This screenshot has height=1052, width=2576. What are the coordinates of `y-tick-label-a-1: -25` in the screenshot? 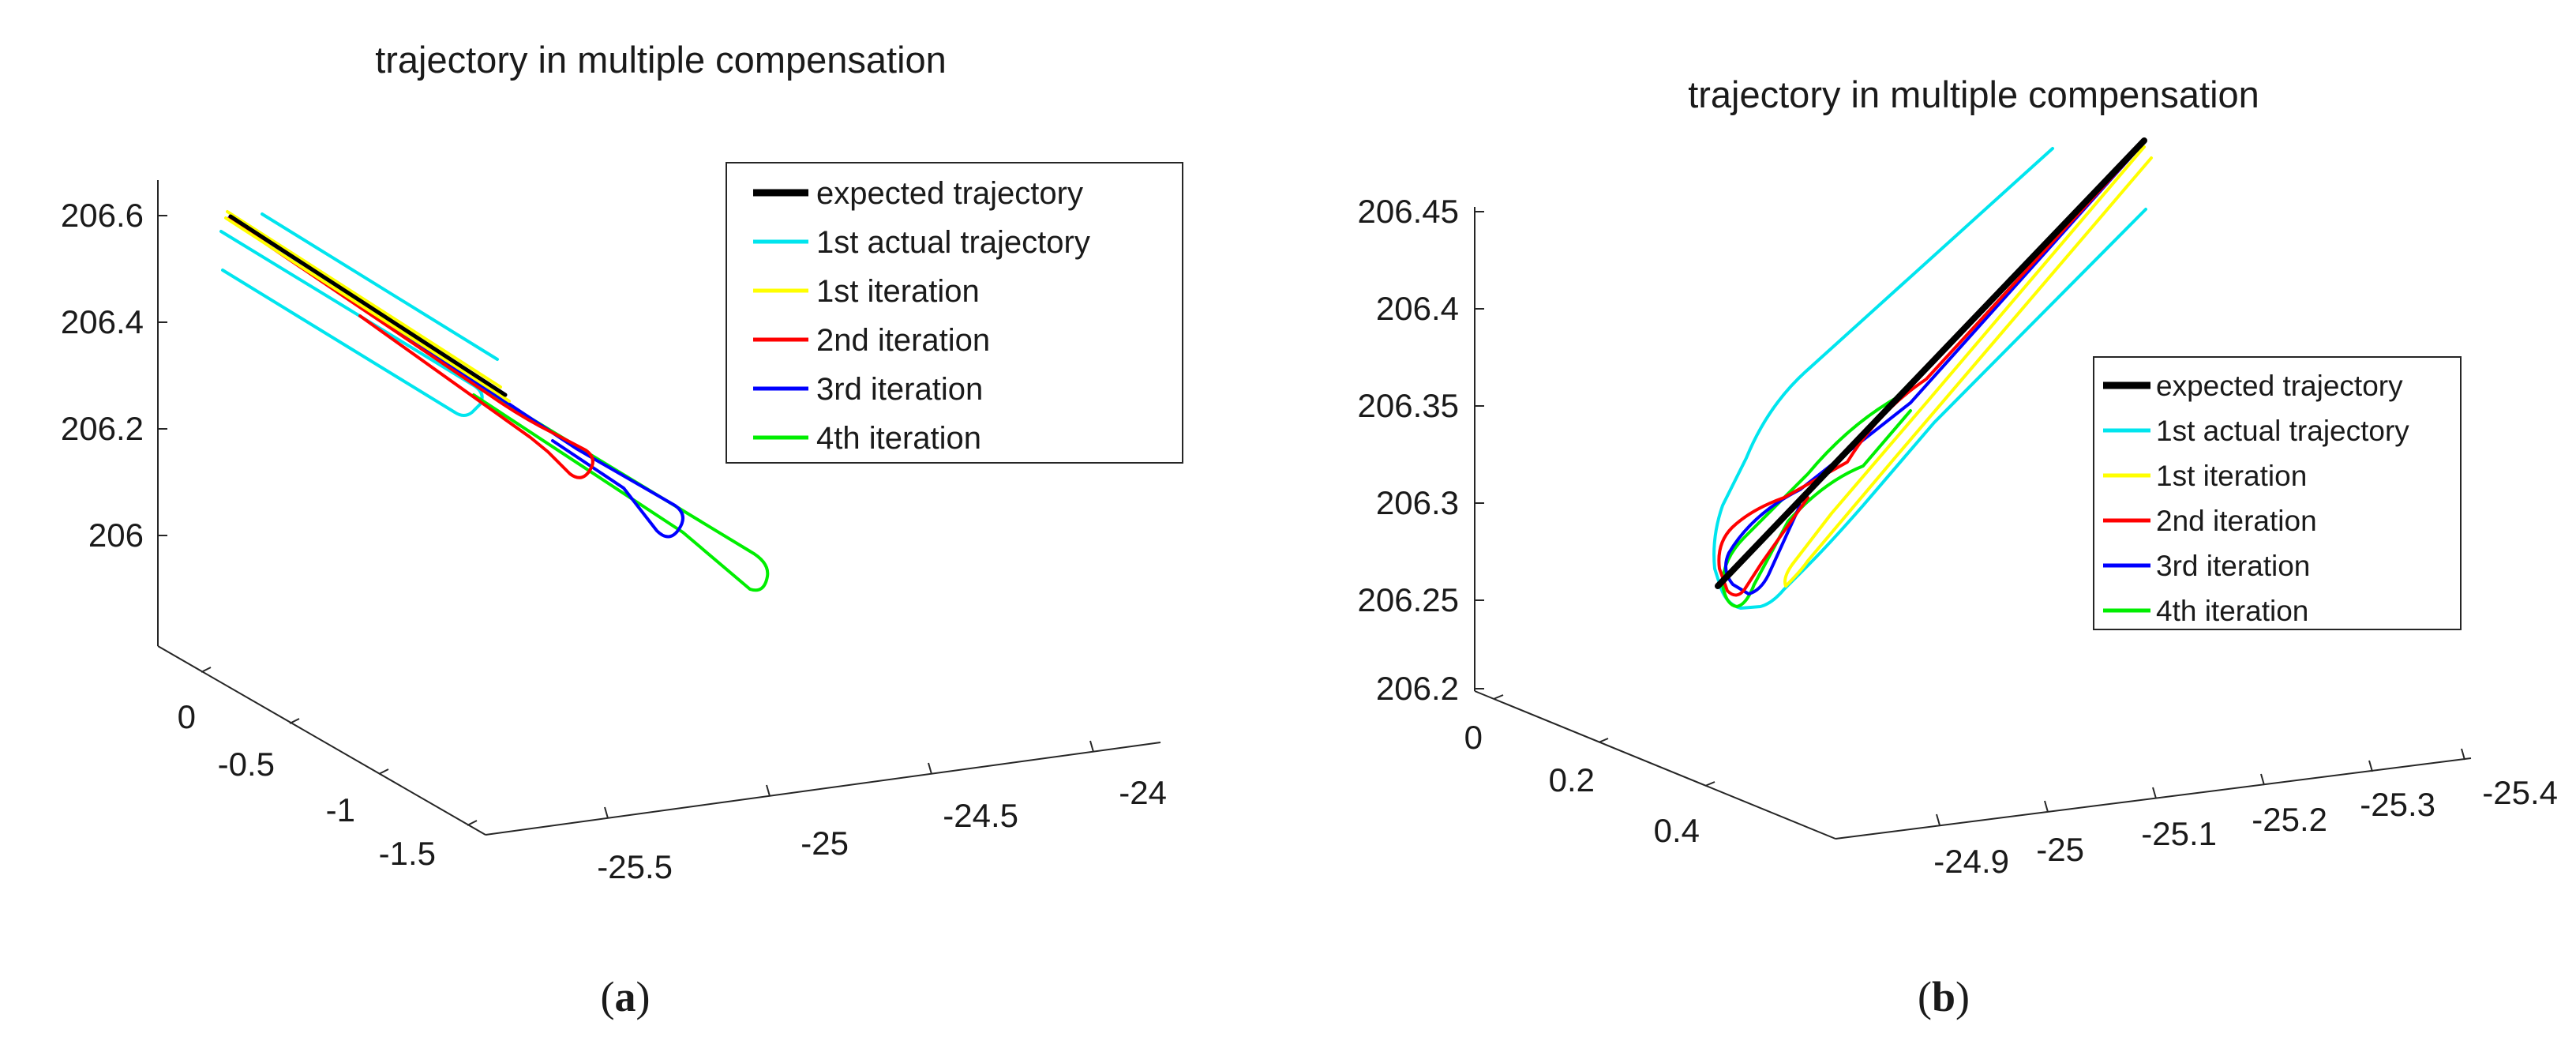 It's located at (825, 843).